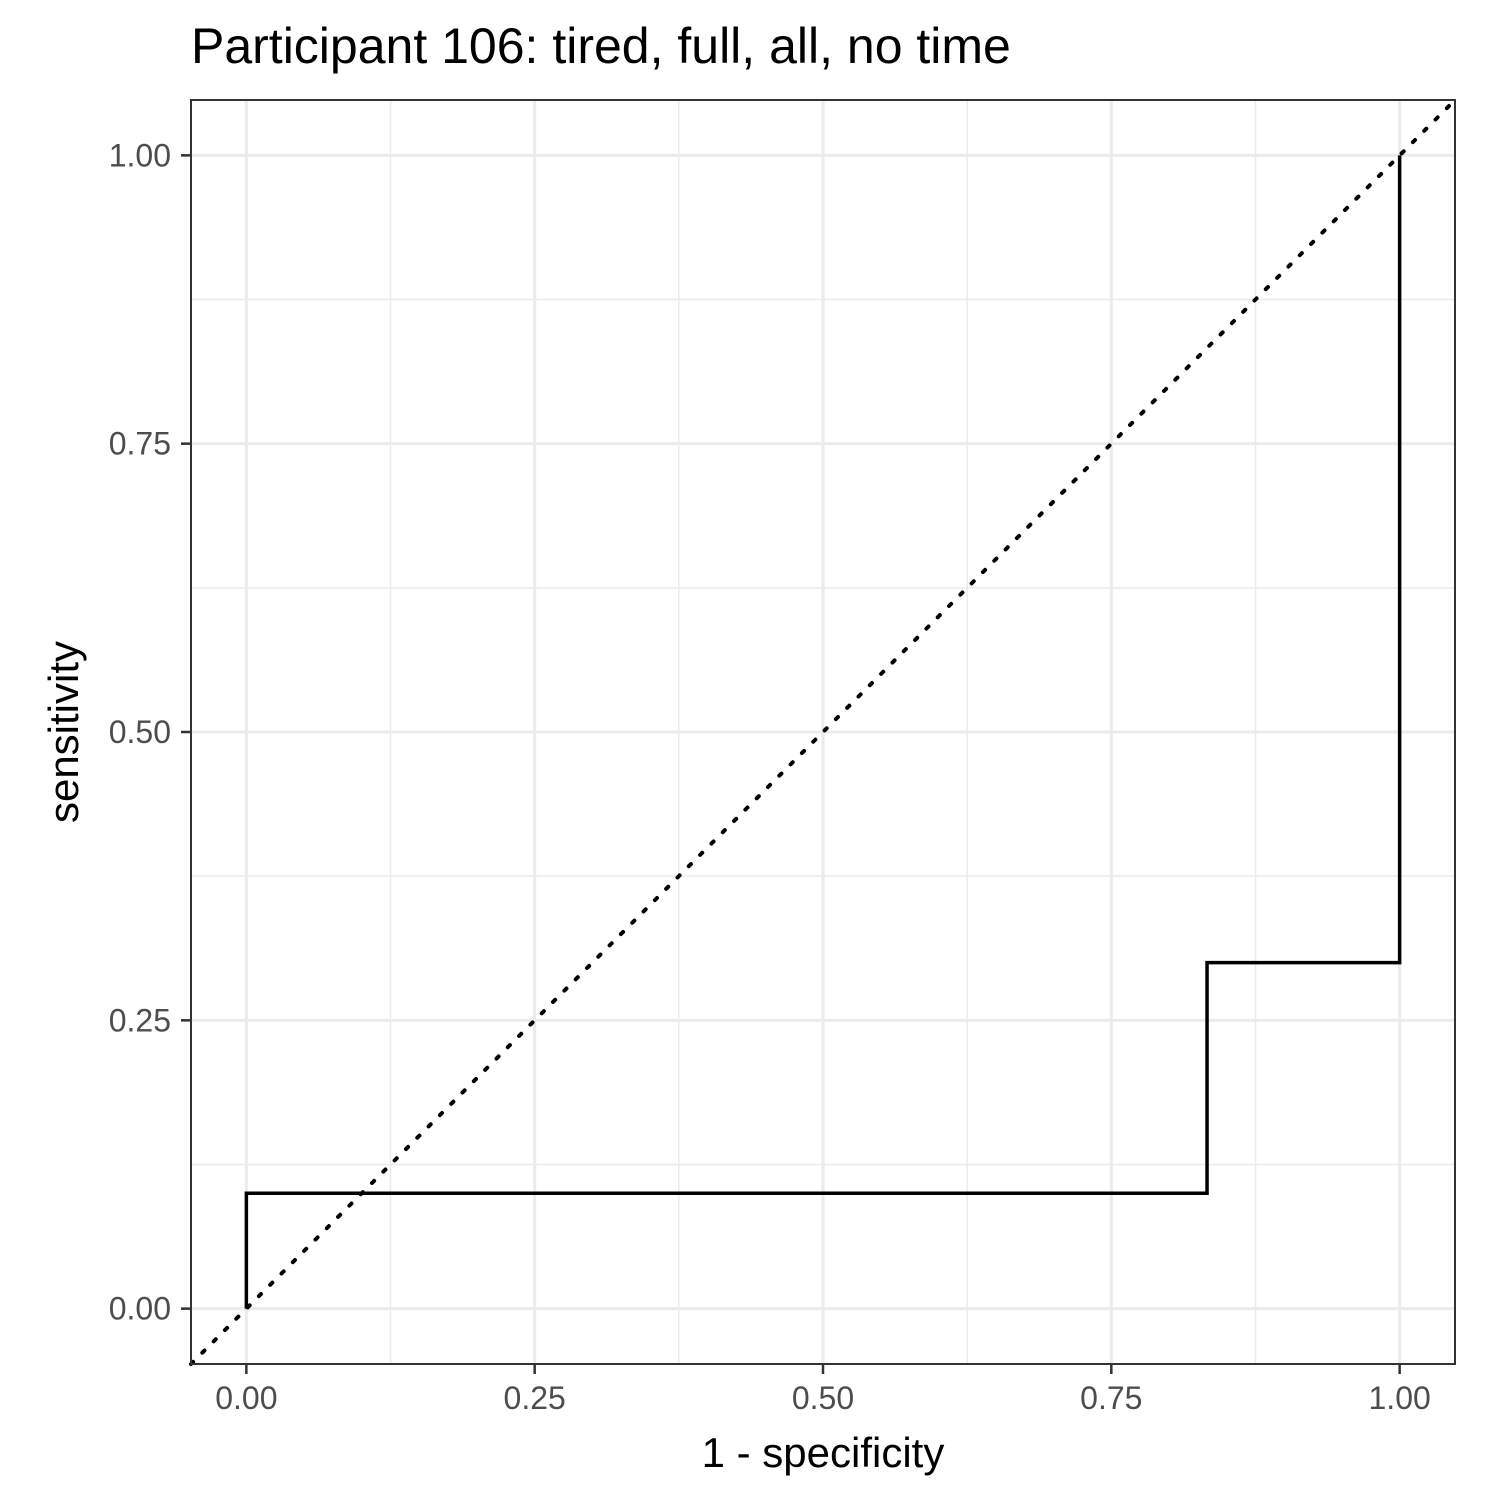 Image resolution: width=1500 pixels, height=1500 pixels. I want to click on x-axis-title: 1 - specificity, so click(823, 1452).